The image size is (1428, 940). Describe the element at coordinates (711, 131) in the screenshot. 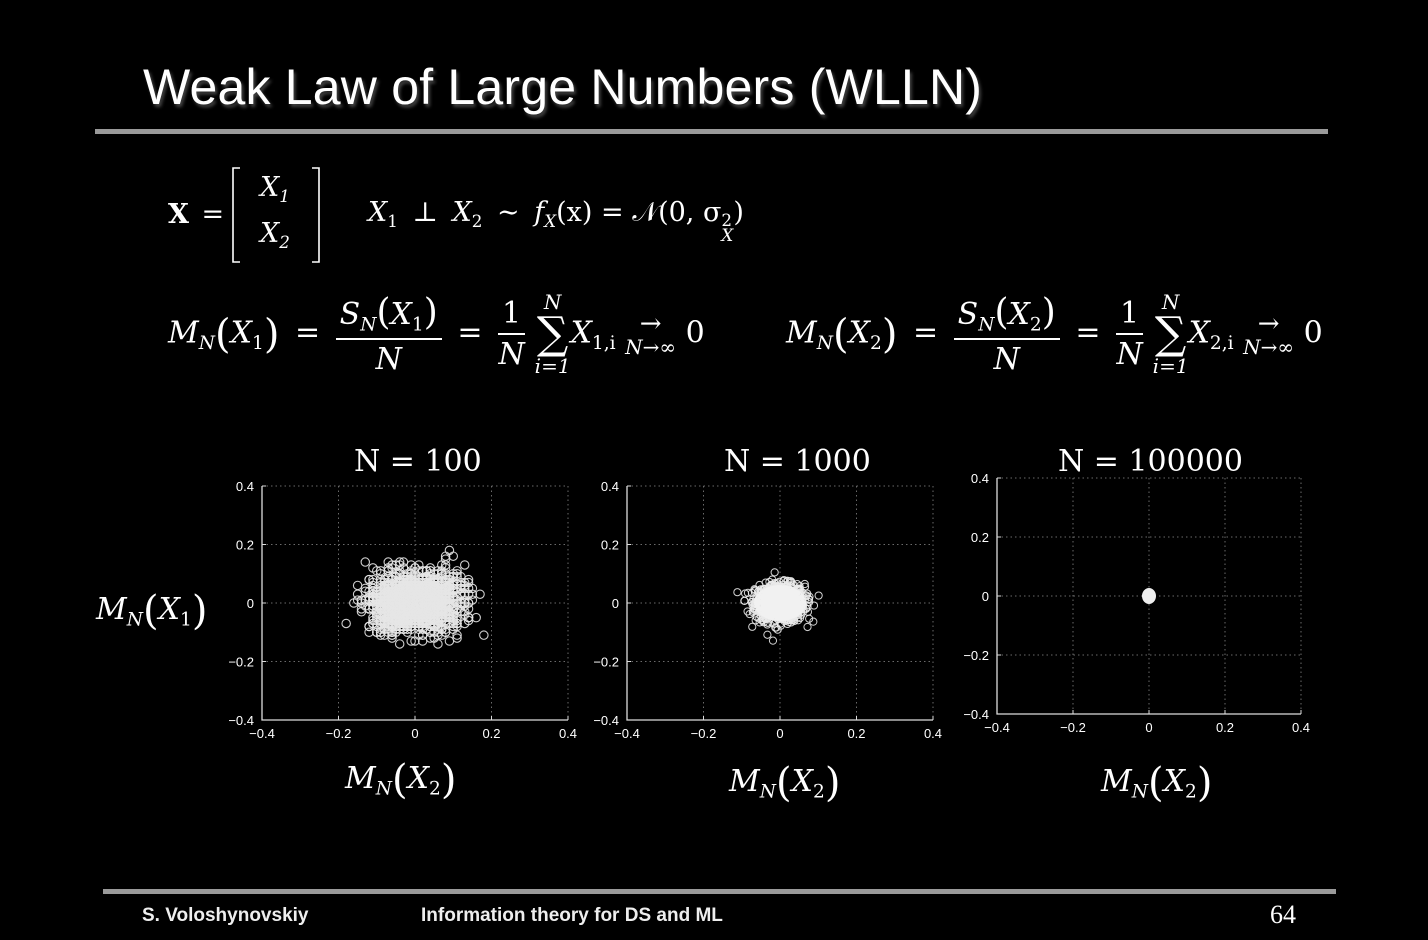

I see `title-underline` at that location.